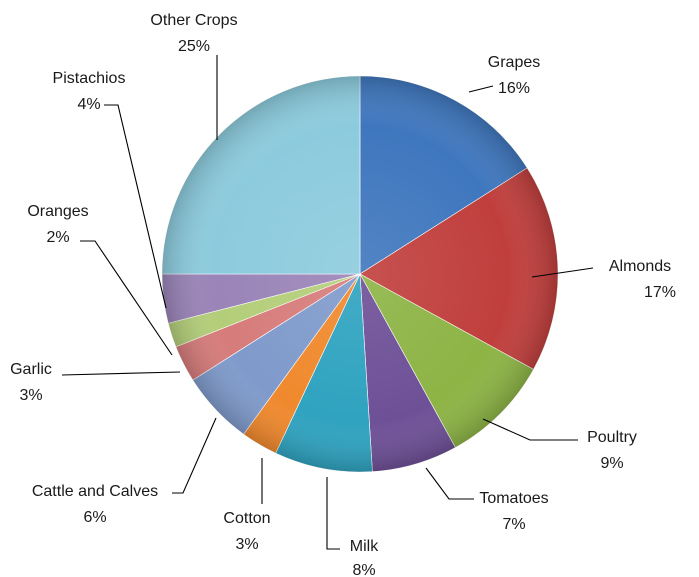 The width and height of the screenshot is (699, 577). What do you see at coordinates (514, 88) in the screenshot?
I see `slice-percent-label: 16%` at bounding box center [514, 88].